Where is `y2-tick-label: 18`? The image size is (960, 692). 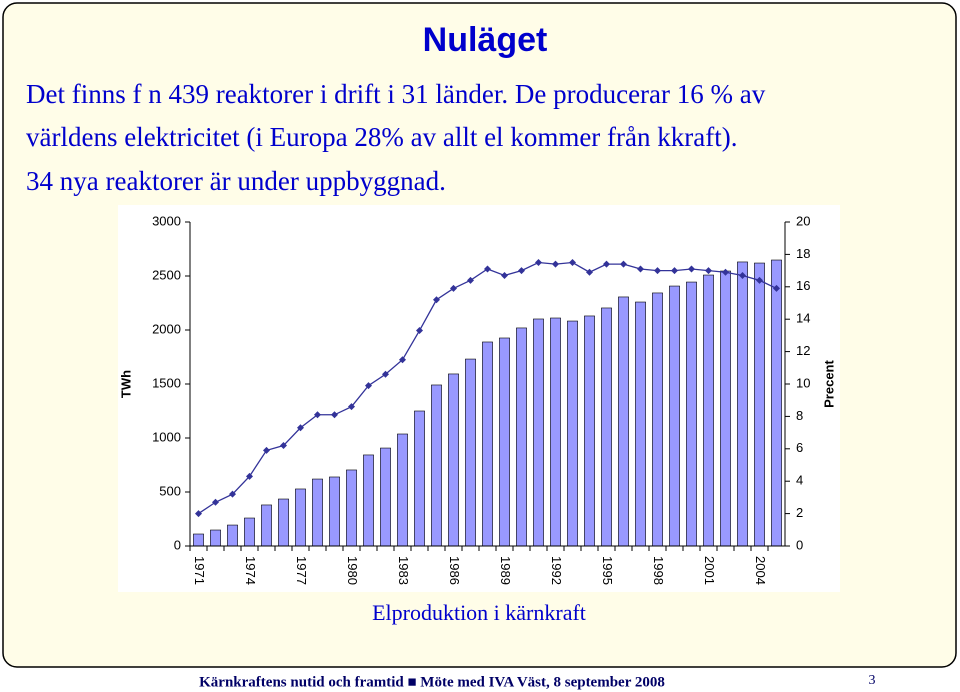 y2-tick-label: 18 is located at coordinates (803, 253).